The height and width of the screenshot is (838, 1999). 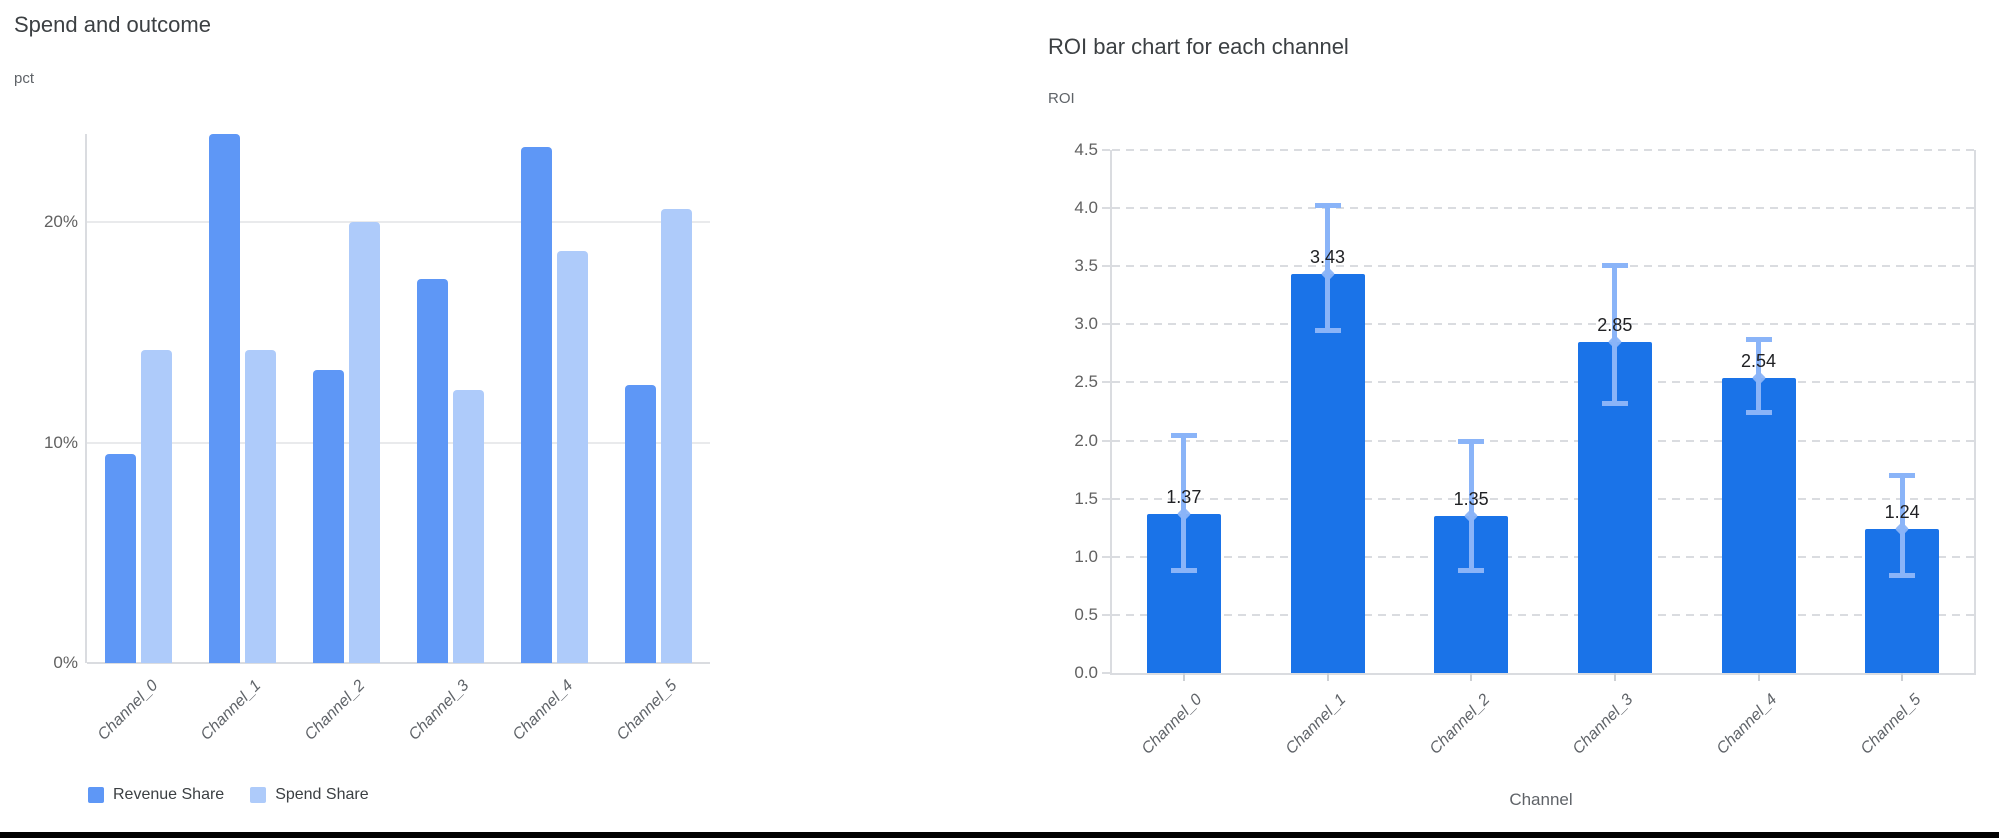 What do you see at coordinates (1184, 496) in the screenshot?
I see `bar-value-label: 1.37` at bounding box center [1184, 496].